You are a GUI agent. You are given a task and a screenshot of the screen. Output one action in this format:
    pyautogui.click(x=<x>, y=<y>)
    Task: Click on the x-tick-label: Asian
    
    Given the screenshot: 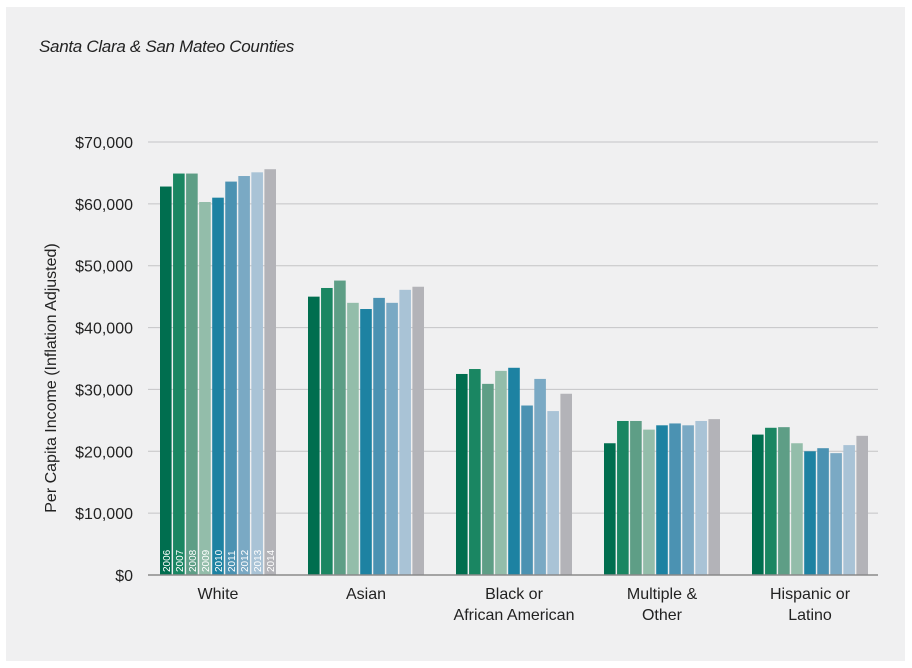 What is the action you would take?
    pyautogui.click(x=366, y=594)
    